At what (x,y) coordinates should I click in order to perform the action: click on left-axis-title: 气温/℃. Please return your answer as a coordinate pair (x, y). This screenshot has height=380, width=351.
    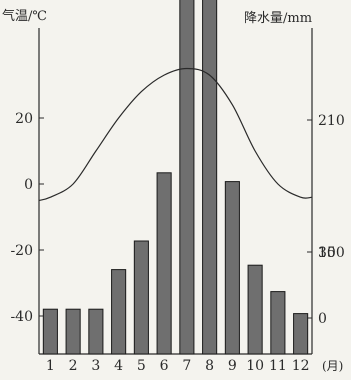
    Looking at the image, I should click on (24, 16).